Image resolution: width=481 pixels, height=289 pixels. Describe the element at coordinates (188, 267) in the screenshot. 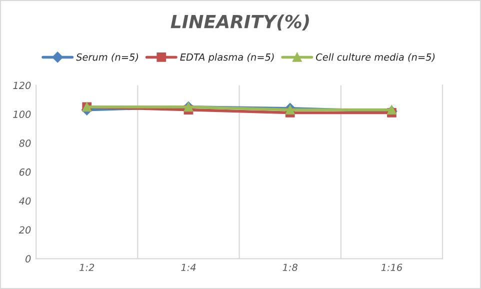

I see `x-tick-label: 1:4` at that location.